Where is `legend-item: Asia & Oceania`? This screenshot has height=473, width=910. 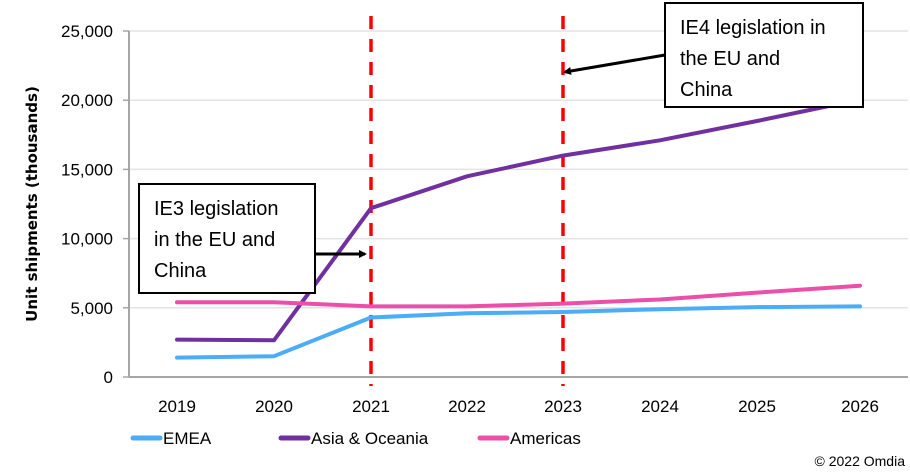 legend-item: Asia & Oceania is located at coordinates (353, 438).